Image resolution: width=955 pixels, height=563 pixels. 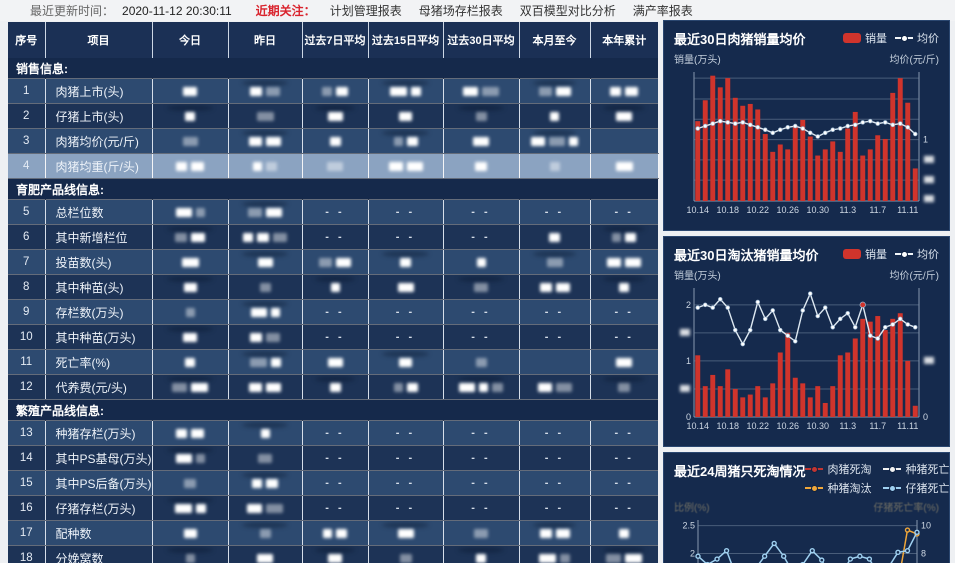 I want to click on report-link: 计划管理报表, so click(x=365, y=11).